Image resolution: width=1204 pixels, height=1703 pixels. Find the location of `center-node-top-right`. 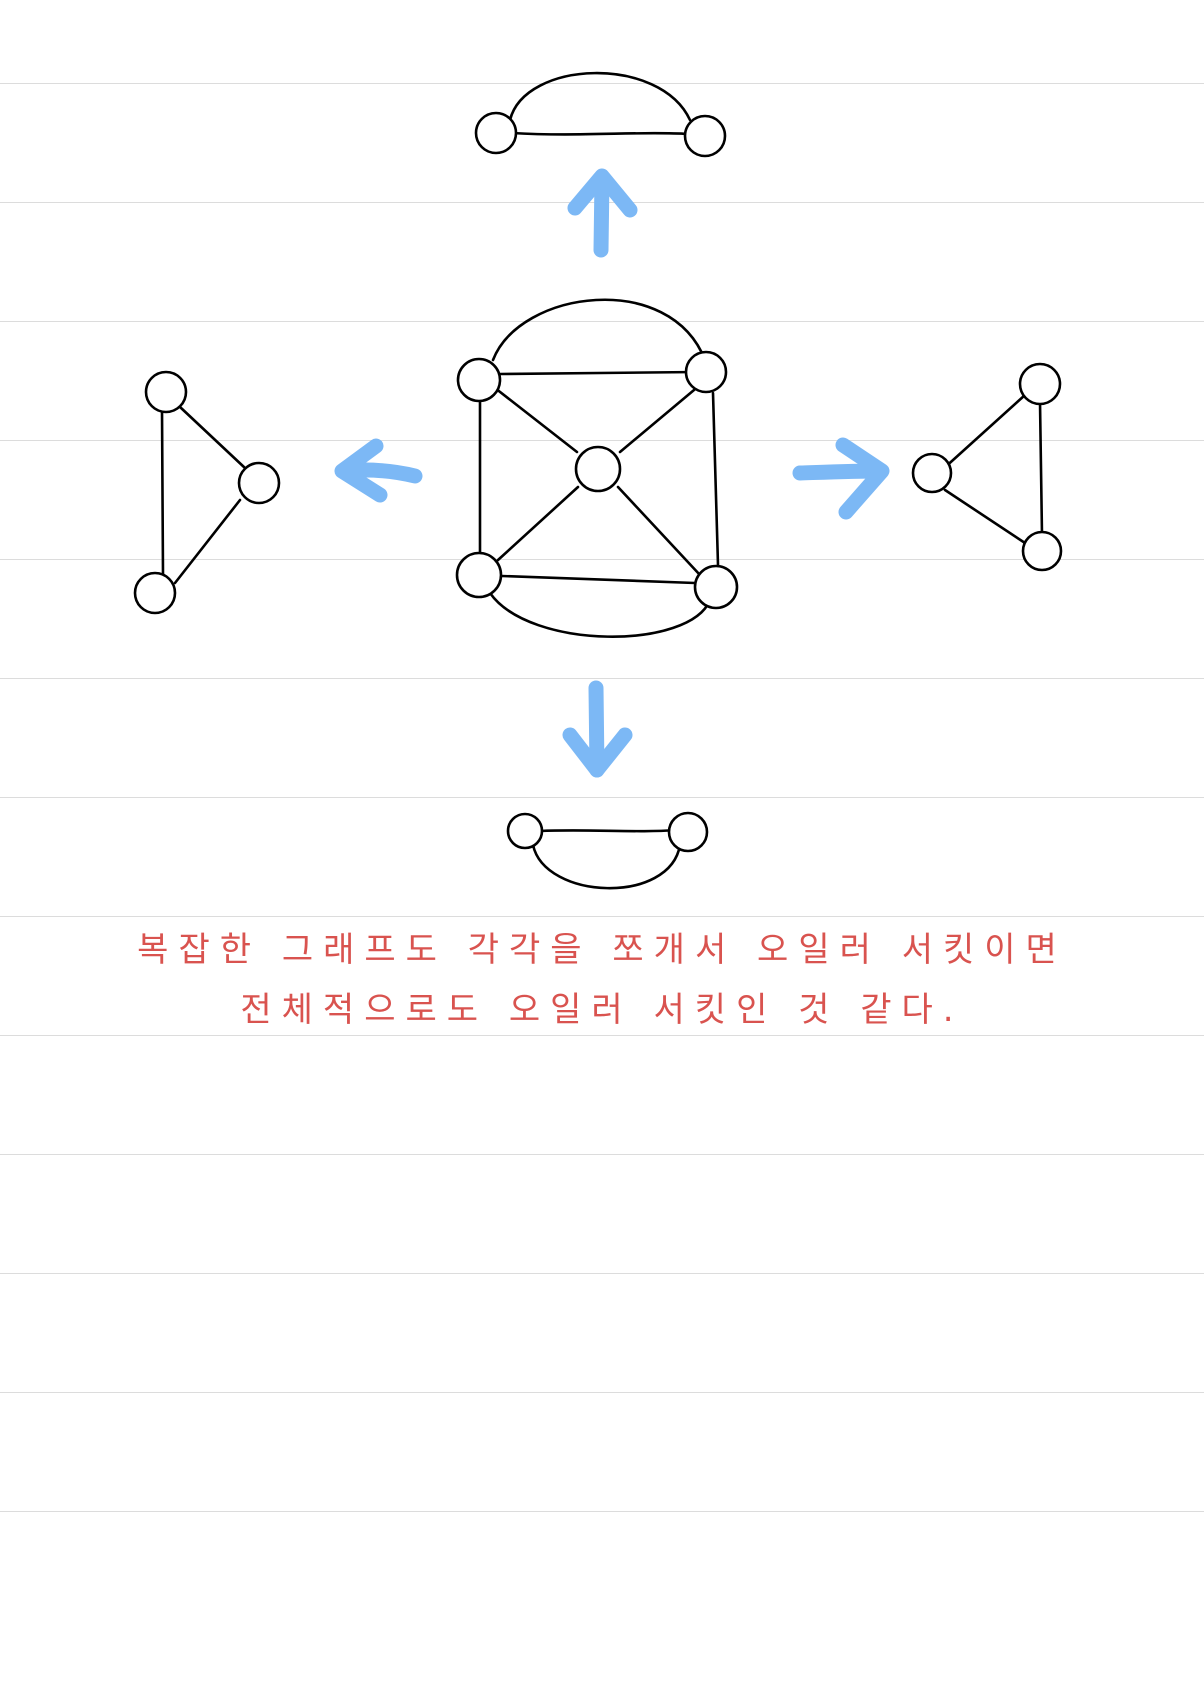

center-node-top-right is located at coordinates (706, 372).